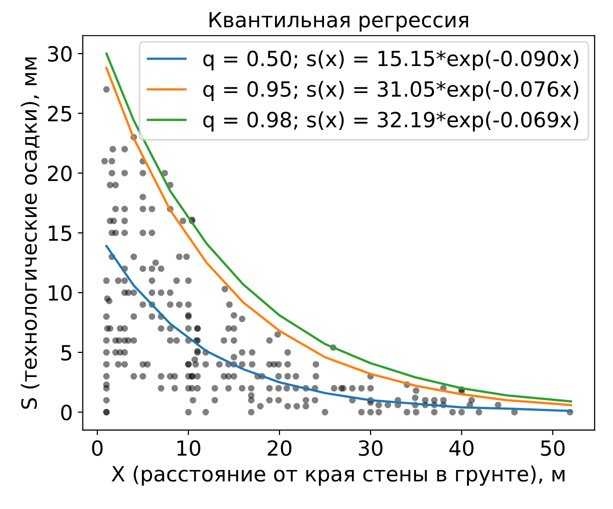 This screenshot has width=613, height=509. Describe the element at coordinates (390, 90) in the screenshot. I see `legend-label: q = 0.95; s(x) = 31.05*exp(-0.076x)` at that location.